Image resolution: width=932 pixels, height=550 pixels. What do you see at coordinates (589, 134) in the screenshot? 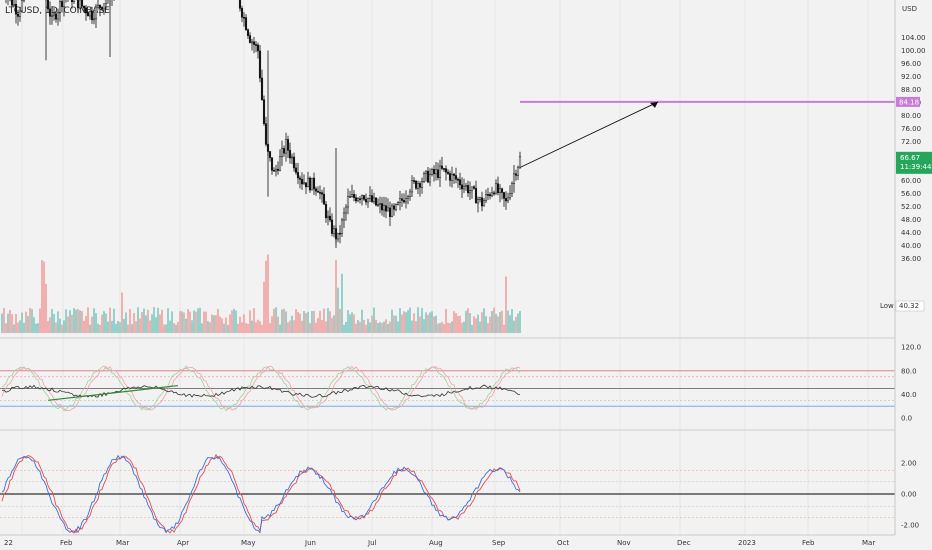
I see `projection-arrow` at bounding box center [589, 134].